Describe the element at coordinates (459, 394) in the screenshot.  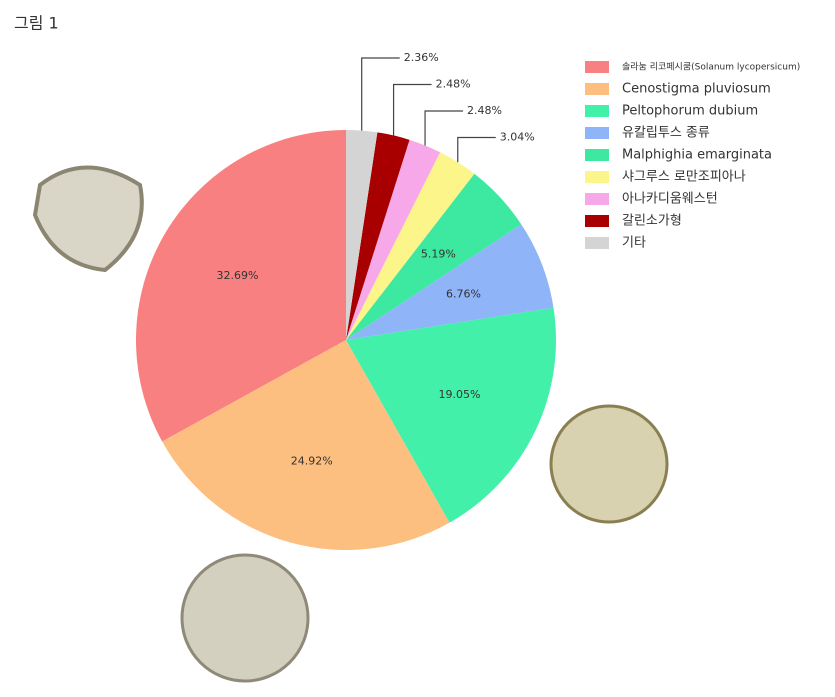
I see `data-label: 19.05%` at that location.